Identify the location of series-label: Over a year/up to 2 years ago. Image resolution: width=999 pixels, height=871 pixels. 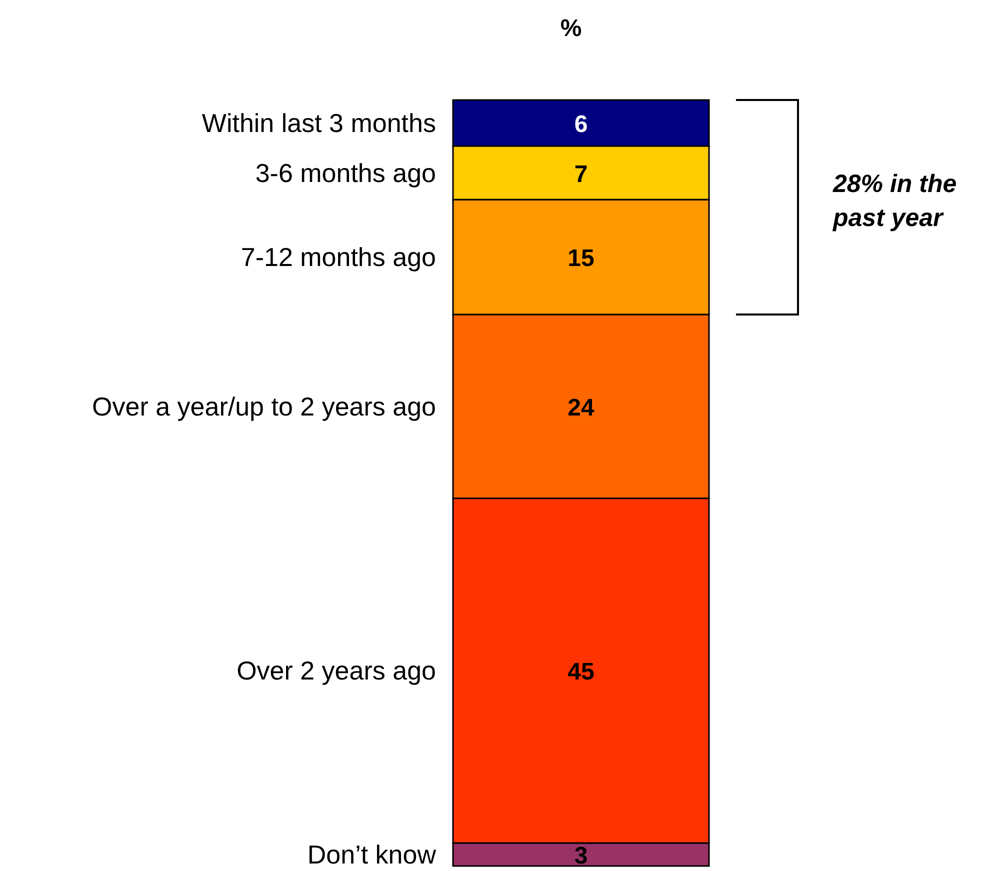
(264, 406).